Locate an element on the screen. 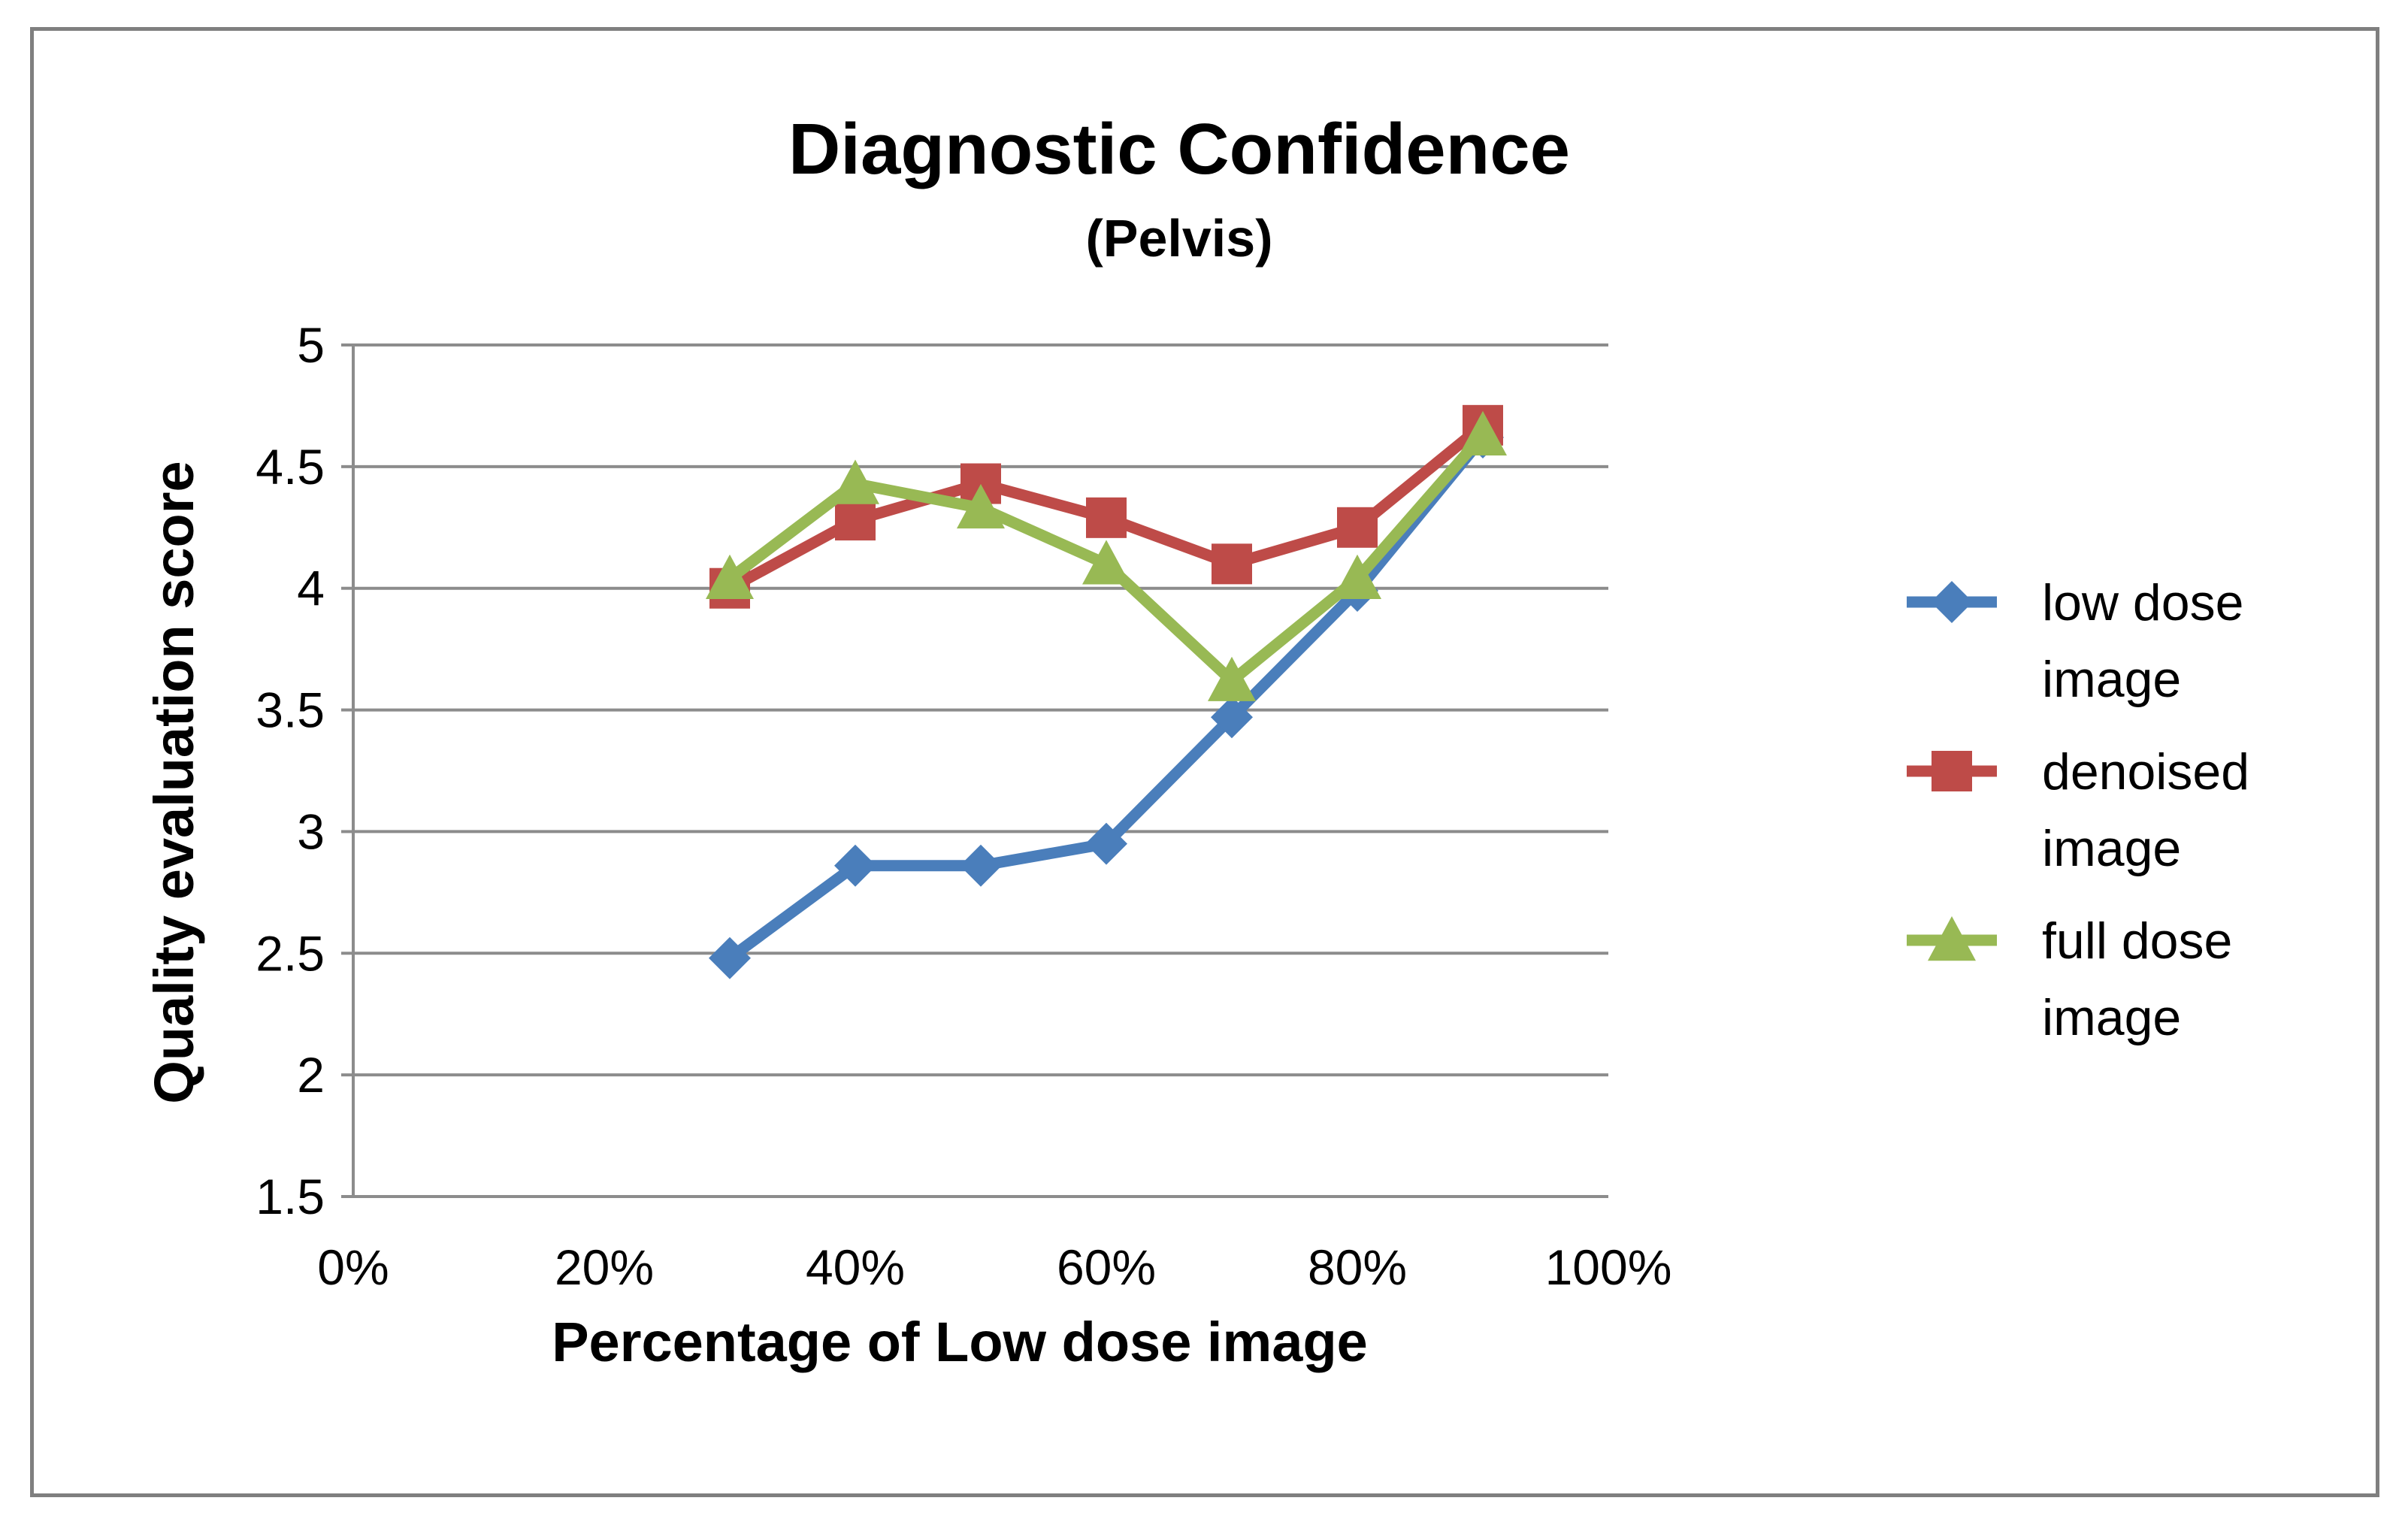 The width and height of the screenshot is (2408, 1528). legend-item-2: denoised image is located at coordinates (2078, 810).